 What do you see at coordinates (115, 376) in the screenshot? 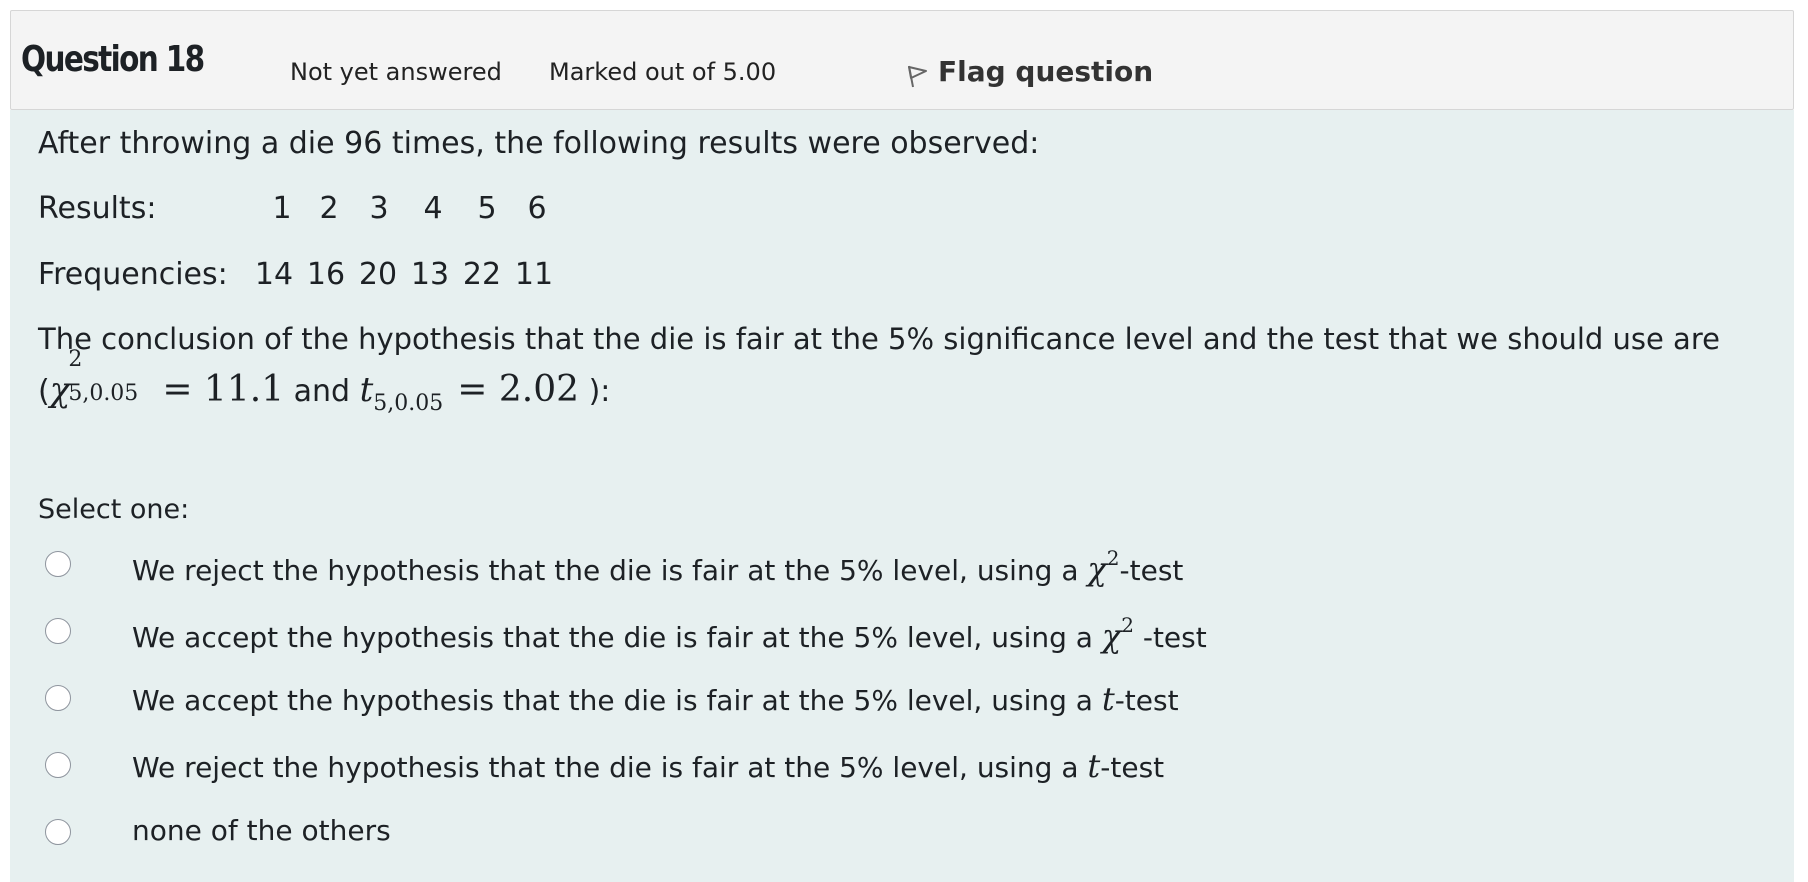
I see `chi-scripts: 2 5,0.05` at bounding box center [115, 376].